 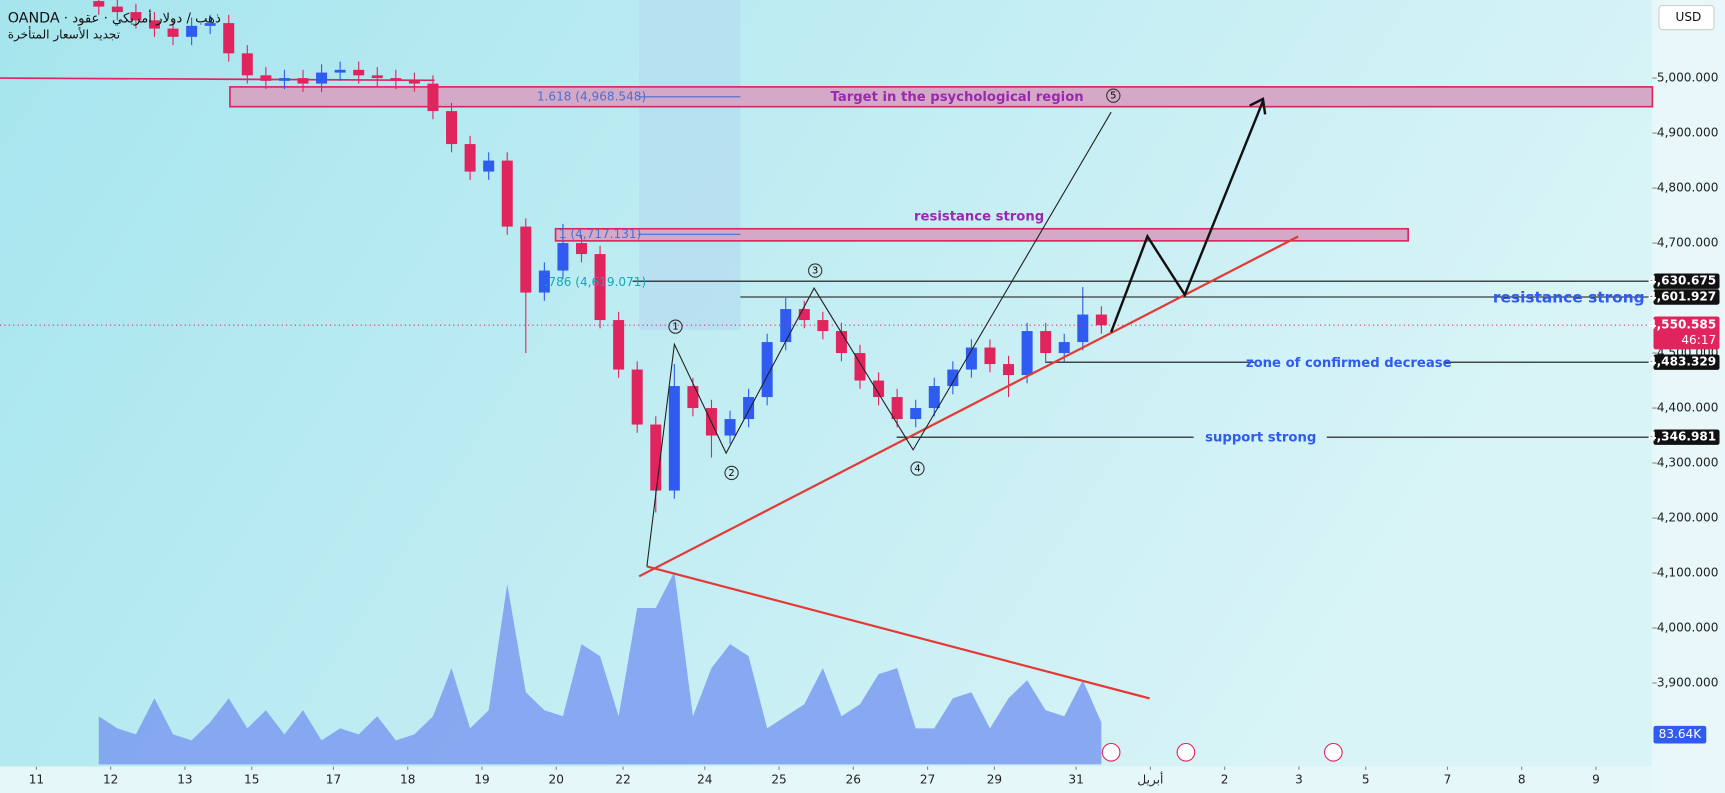 I want to click on level-label: 4,346.981, so click(x=1682, y=437).